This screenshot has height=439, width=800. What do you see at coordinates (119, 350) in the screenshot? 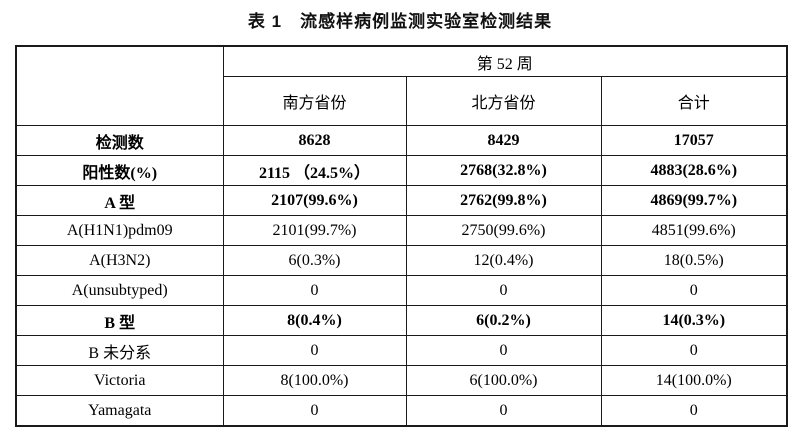
I see `row-label: B 未分系` at bounding box center [119, 350].